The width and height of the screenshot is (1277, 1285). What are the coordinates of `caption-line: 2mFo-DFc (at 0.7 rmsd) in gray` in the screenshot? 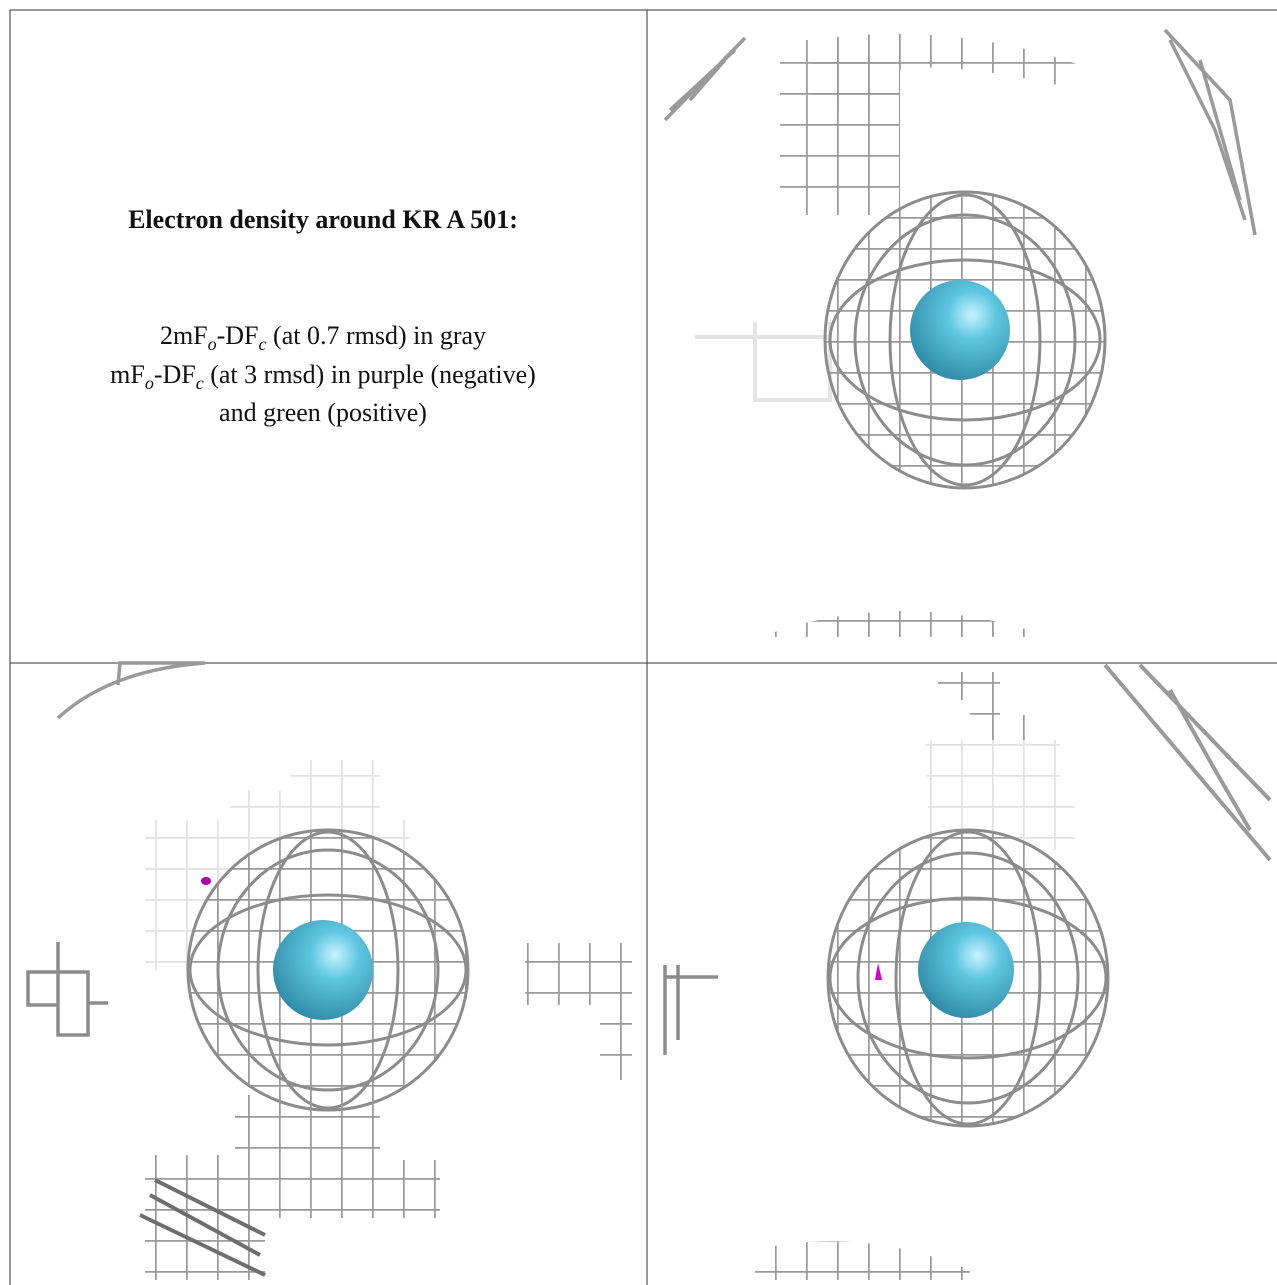 It's located at (323, 337).